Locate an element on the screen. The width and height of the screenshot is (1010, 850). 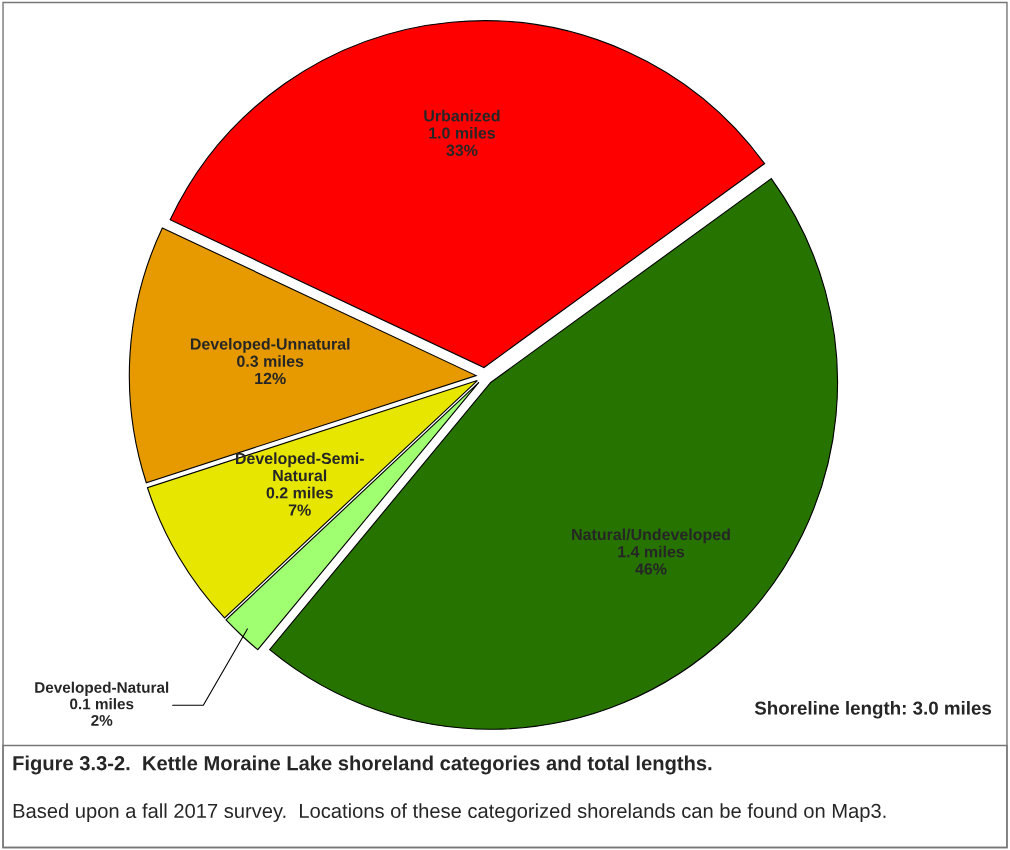
slice-label: Developed-Unnatural is located at coordinates (270, 345).